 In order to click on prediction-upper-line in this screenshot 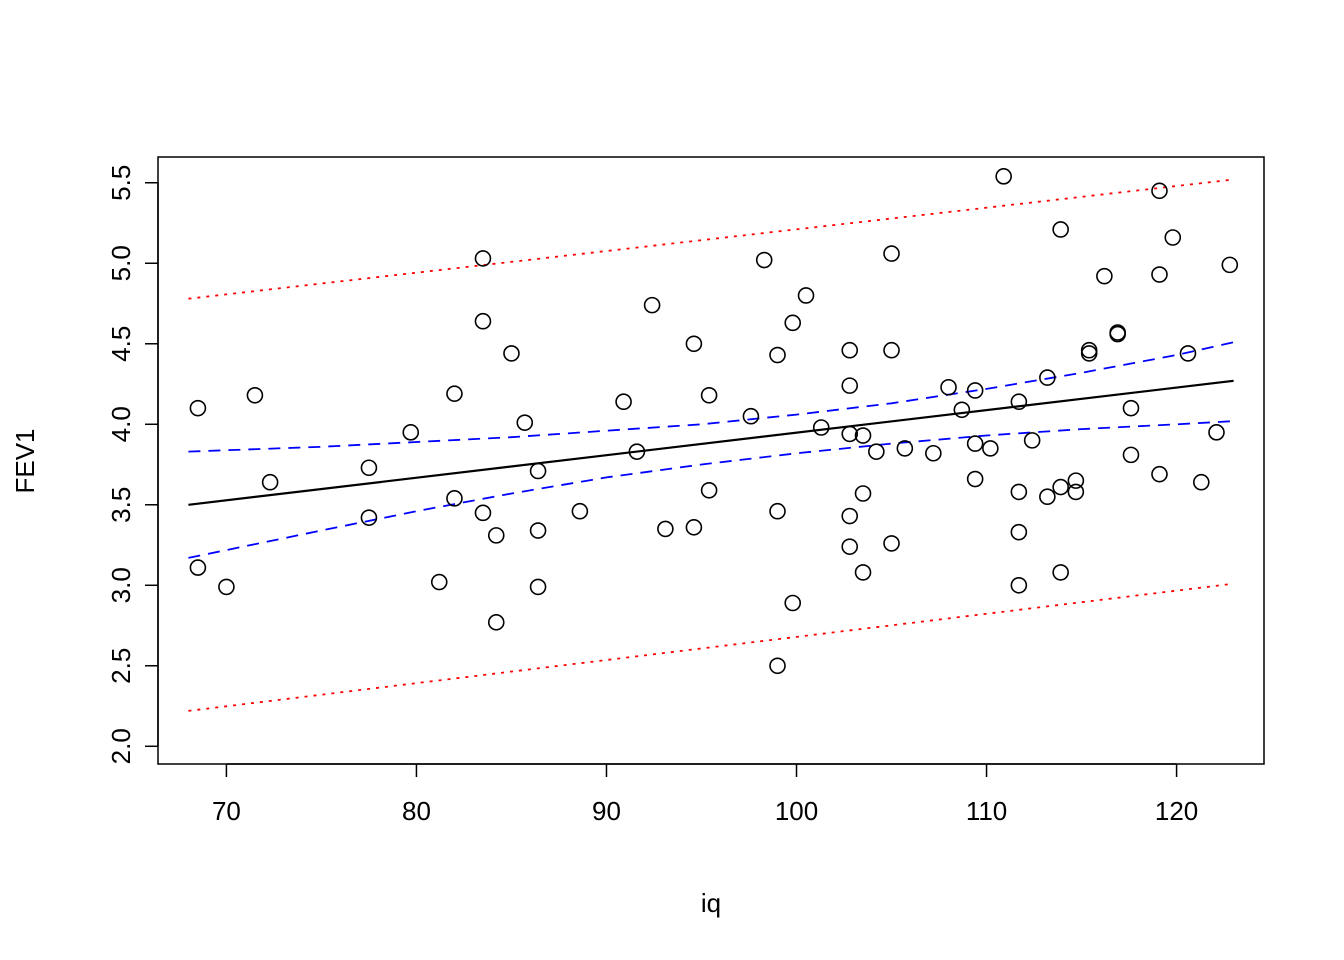, I will do `click(711, 239)`.